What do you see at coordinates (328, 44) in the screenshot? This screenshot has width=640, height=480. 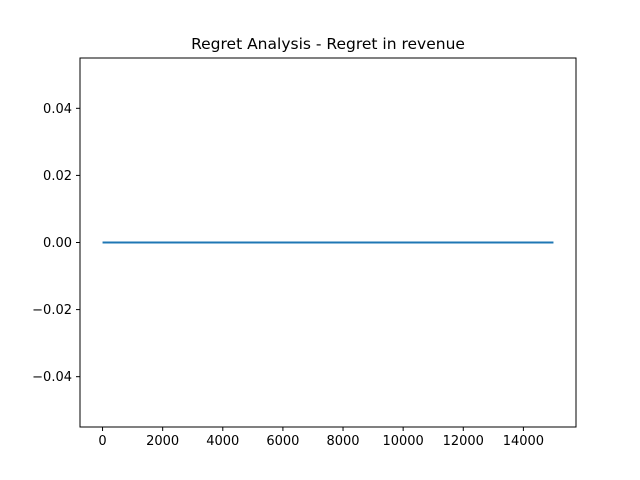 I see `chart-title: Regret Analysis - Regret in revenue` at bounding box center [328, 44].